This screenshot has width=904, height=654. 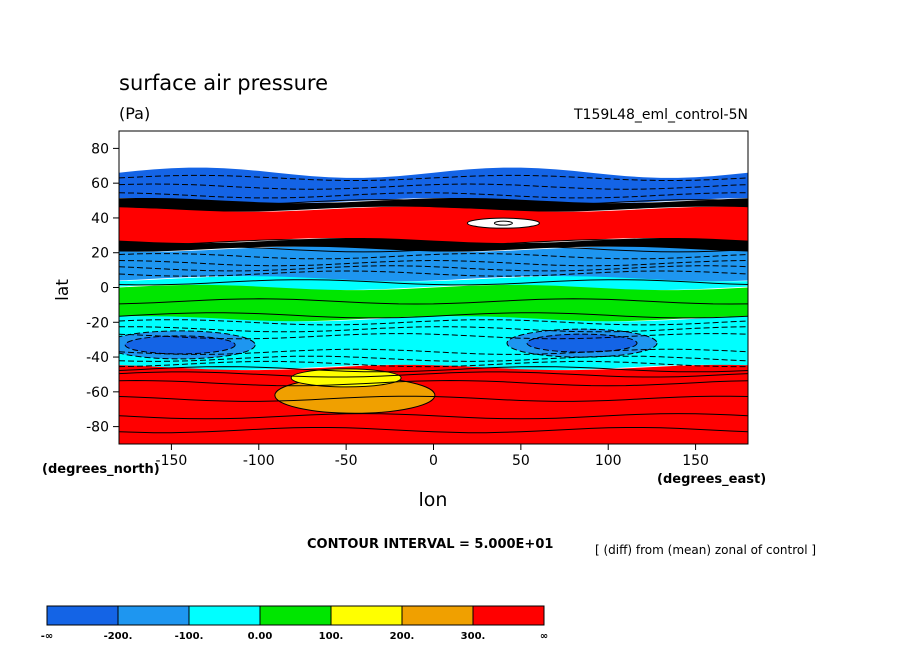 I want to click on colorbar-label: -100., so click(x=189, y=636).